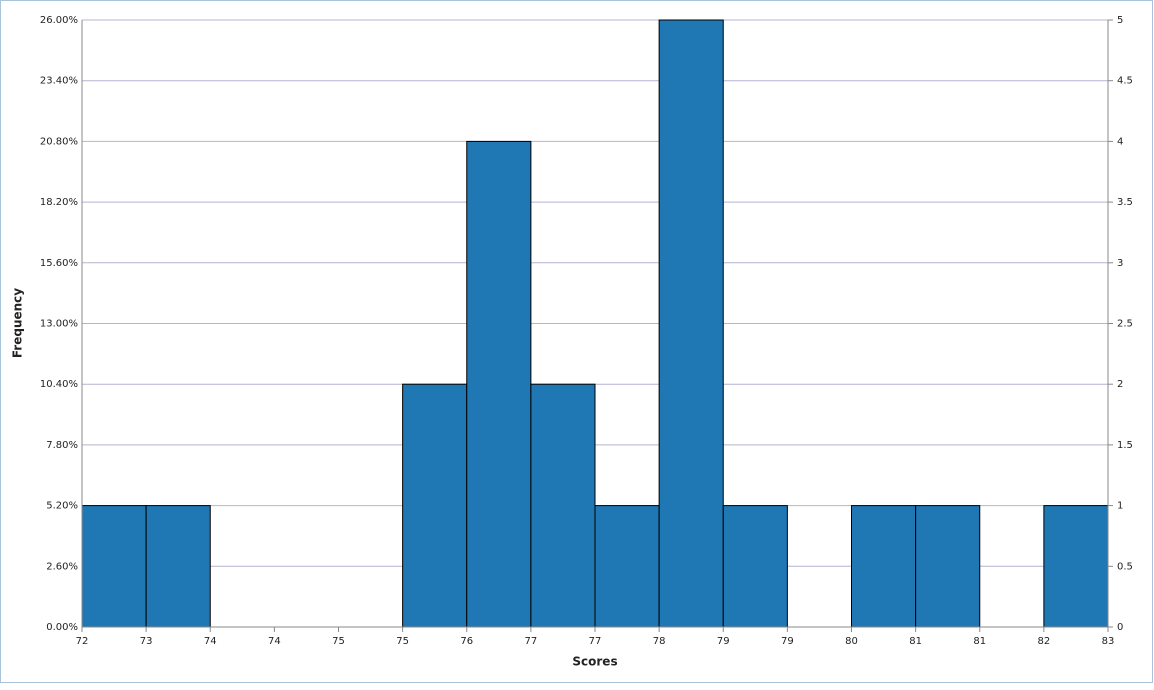 This screenshot has width=1154, height=690. I want to click on y2-tick-label: 0.5, so click(1125, 566).